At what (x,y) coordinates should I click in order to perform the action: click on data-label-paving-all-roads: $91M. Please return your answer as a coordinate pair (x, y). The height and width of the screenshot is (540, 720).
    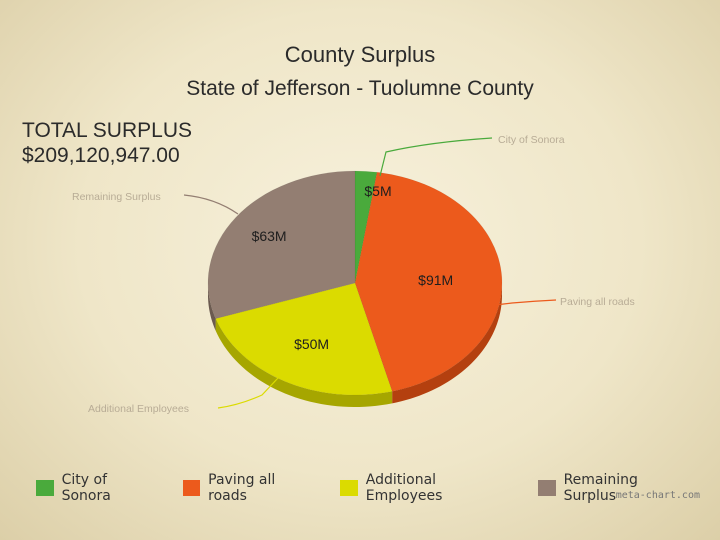
    Looking at the image, I should click on (435, 280).